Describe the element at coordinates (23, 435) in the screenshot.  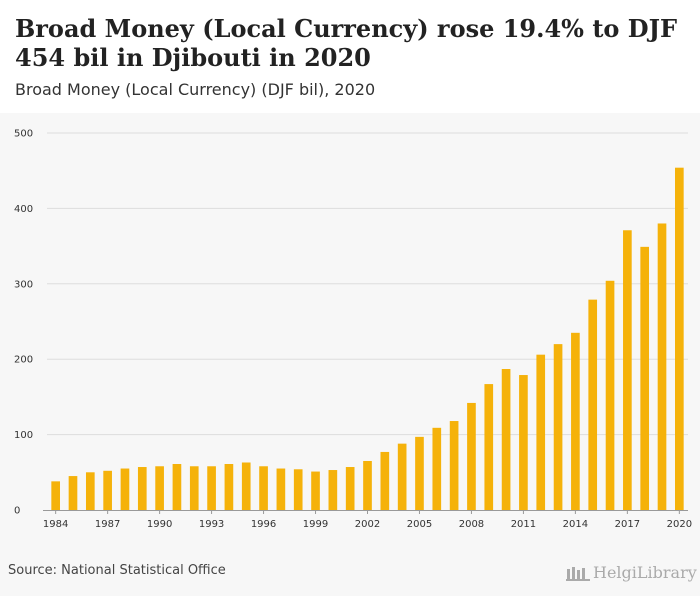
I see `y-tick-label: 100` at that location.